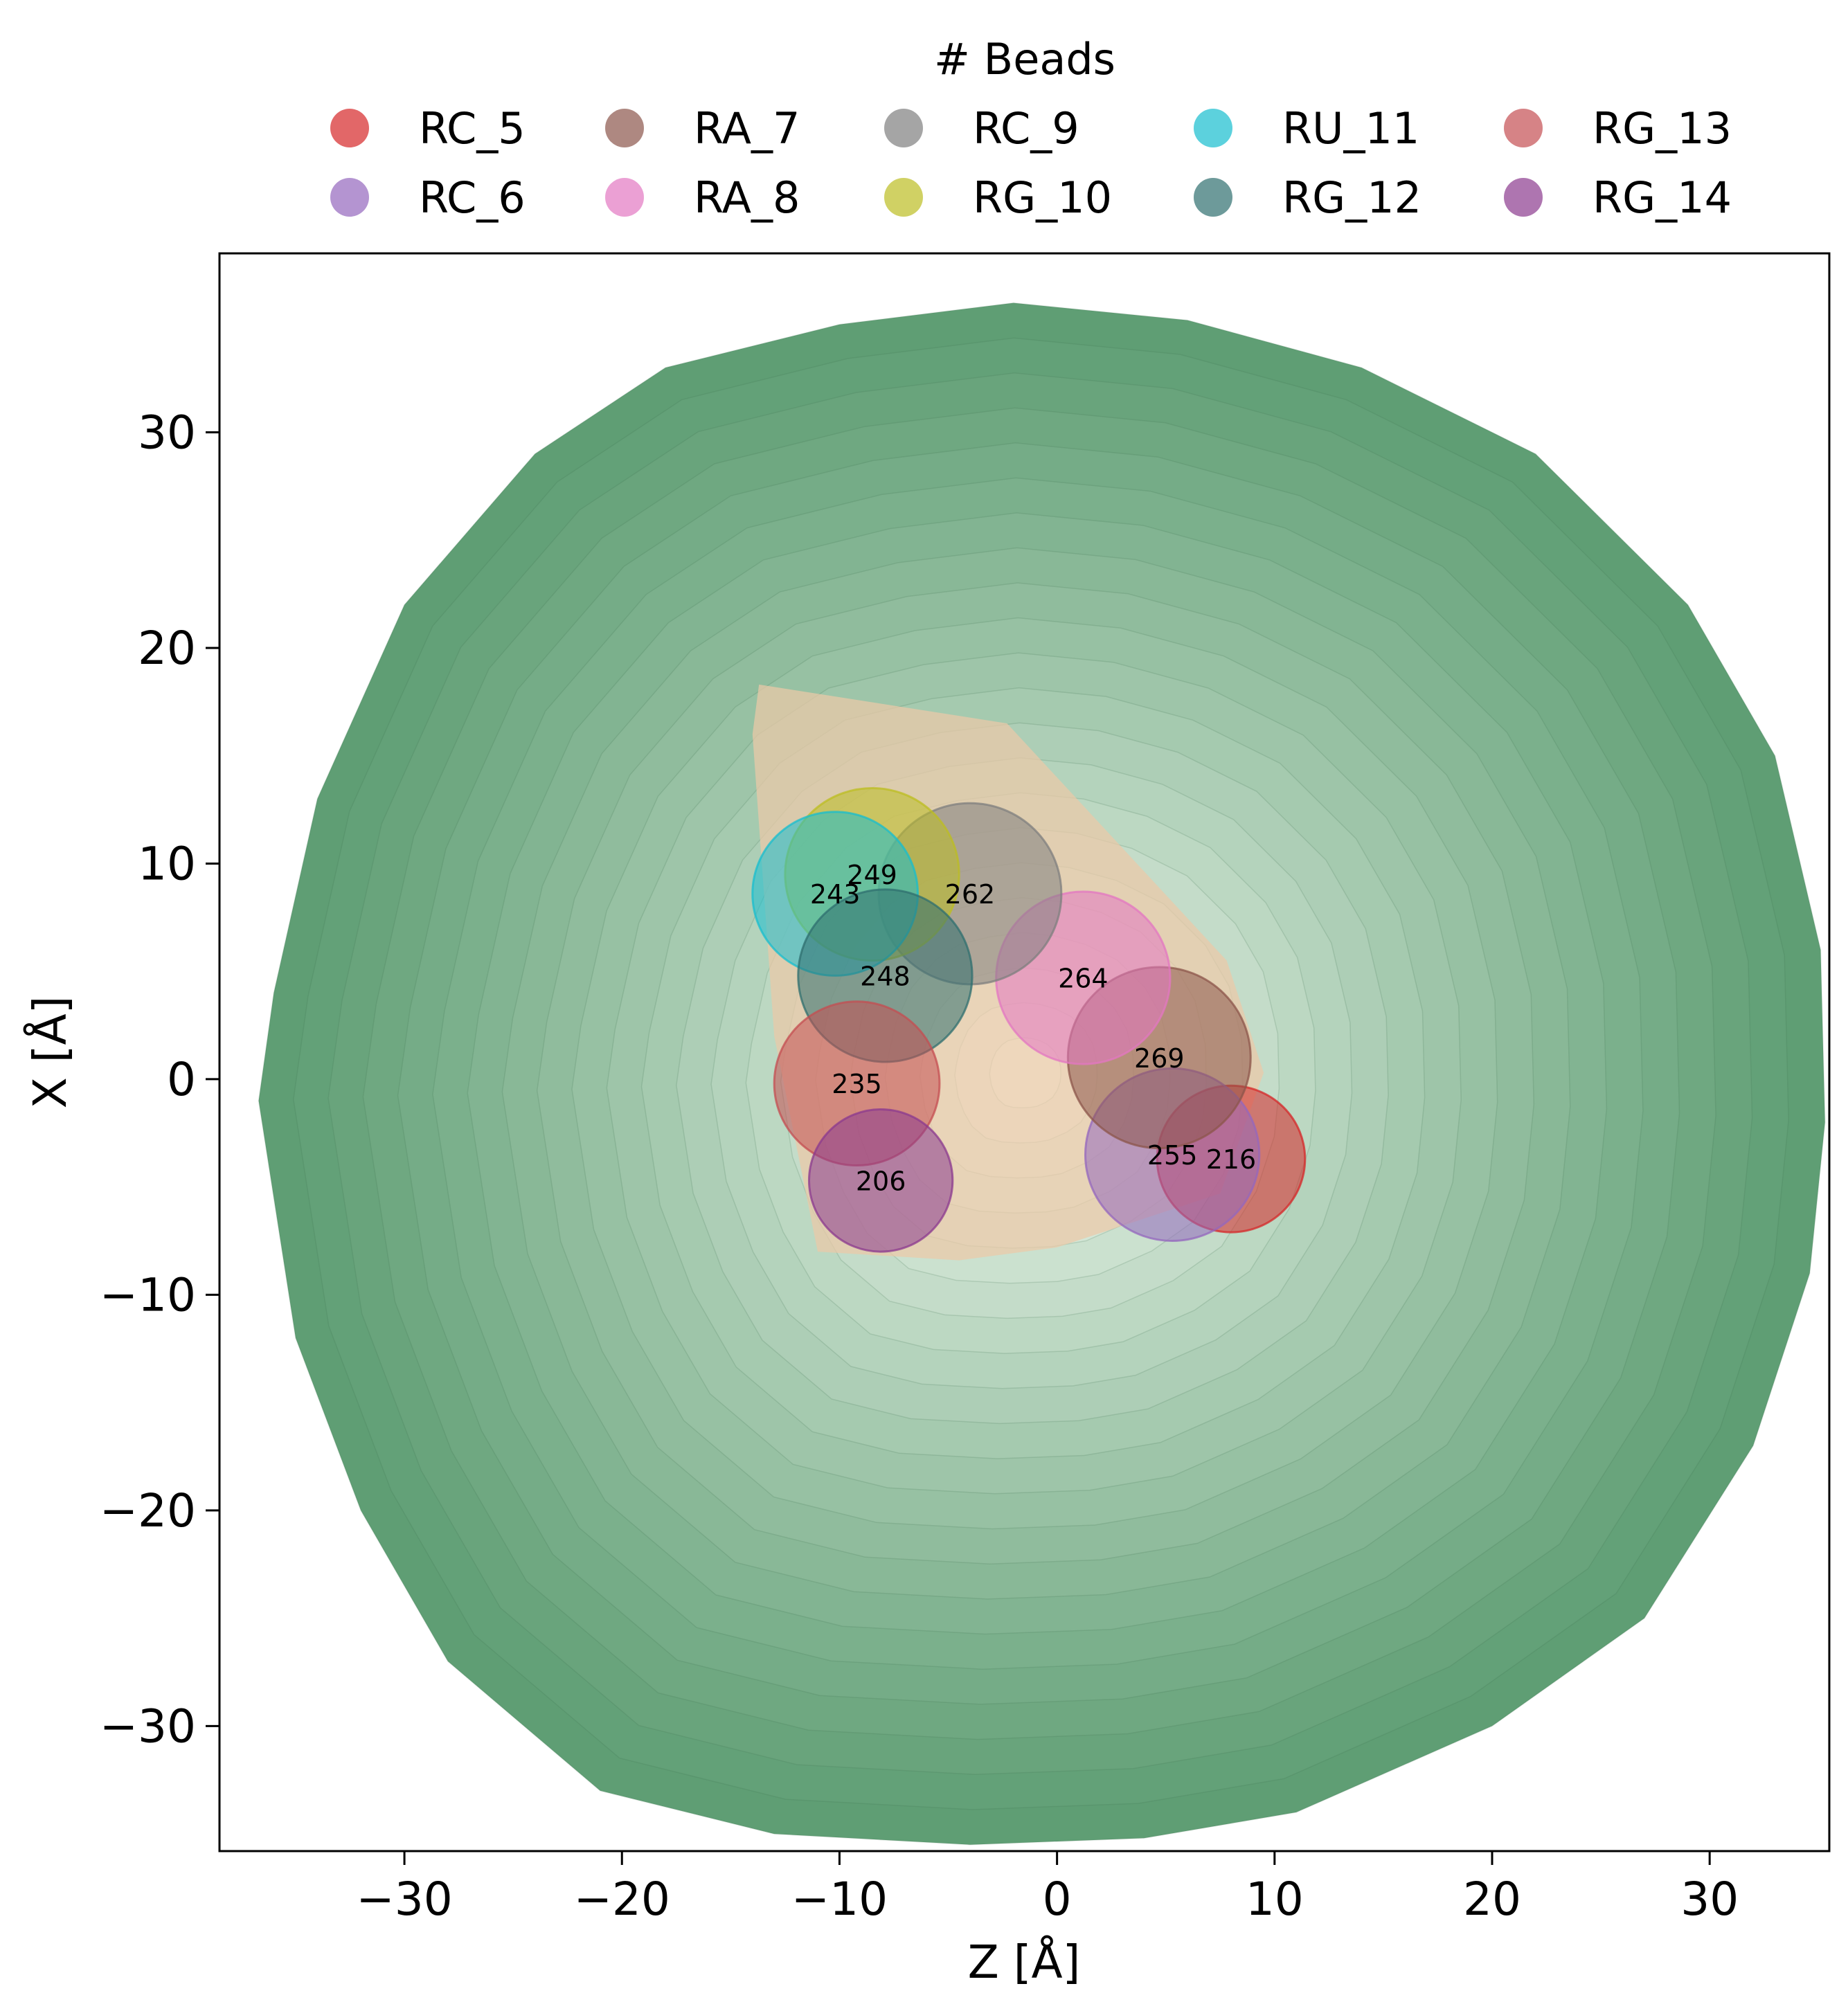 The image size is (1848, 2011). I want to click on bead-label-RA_8: 264, so click(1084, 979).